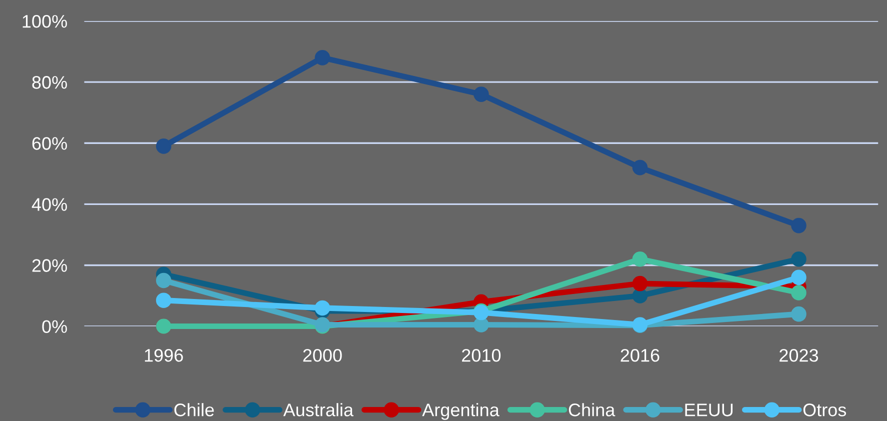  I want to click on legend-label: Australia, so click(318, 409).